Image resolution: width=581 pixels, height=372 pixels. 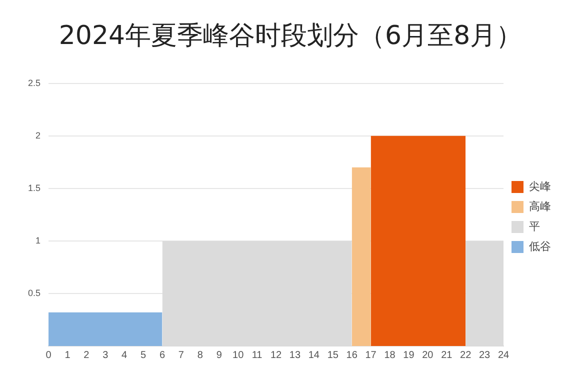 I want to click on legend-label: 高峰, so click(x=540, y=206).